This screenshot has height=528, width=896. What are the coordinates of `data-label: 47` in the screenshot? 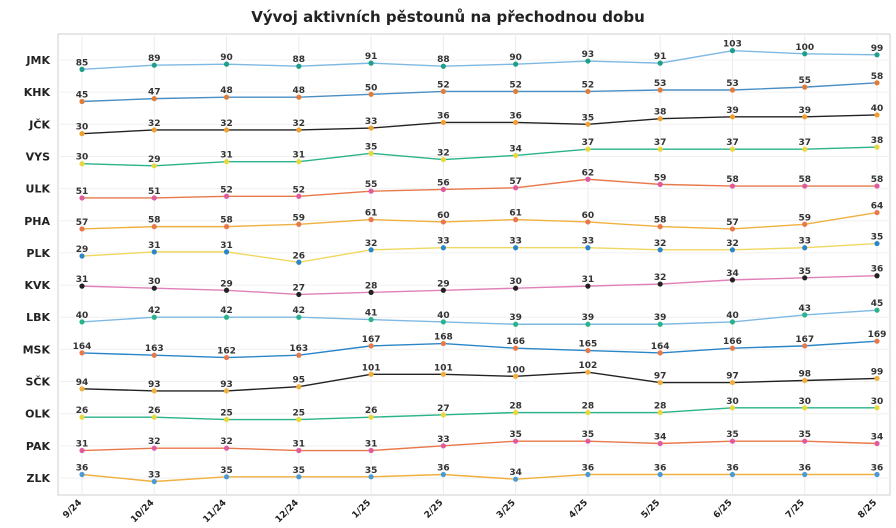 It's located at (154, 93).